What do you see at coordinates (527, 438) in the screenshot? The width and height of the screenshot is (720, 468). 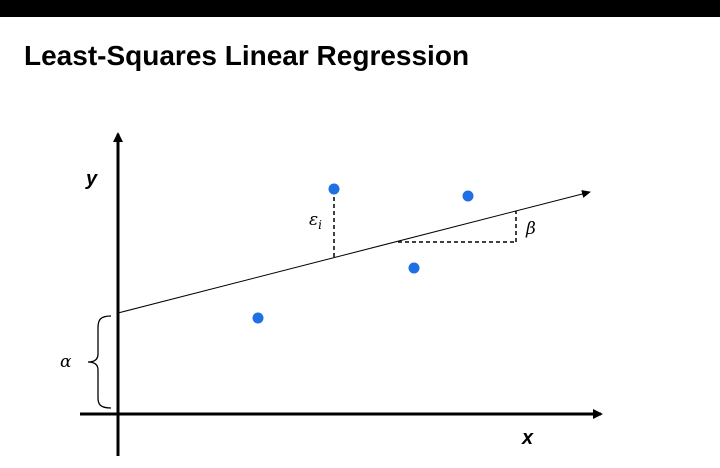 I see `x-axis-label: x` at bounding box center [527, 438].